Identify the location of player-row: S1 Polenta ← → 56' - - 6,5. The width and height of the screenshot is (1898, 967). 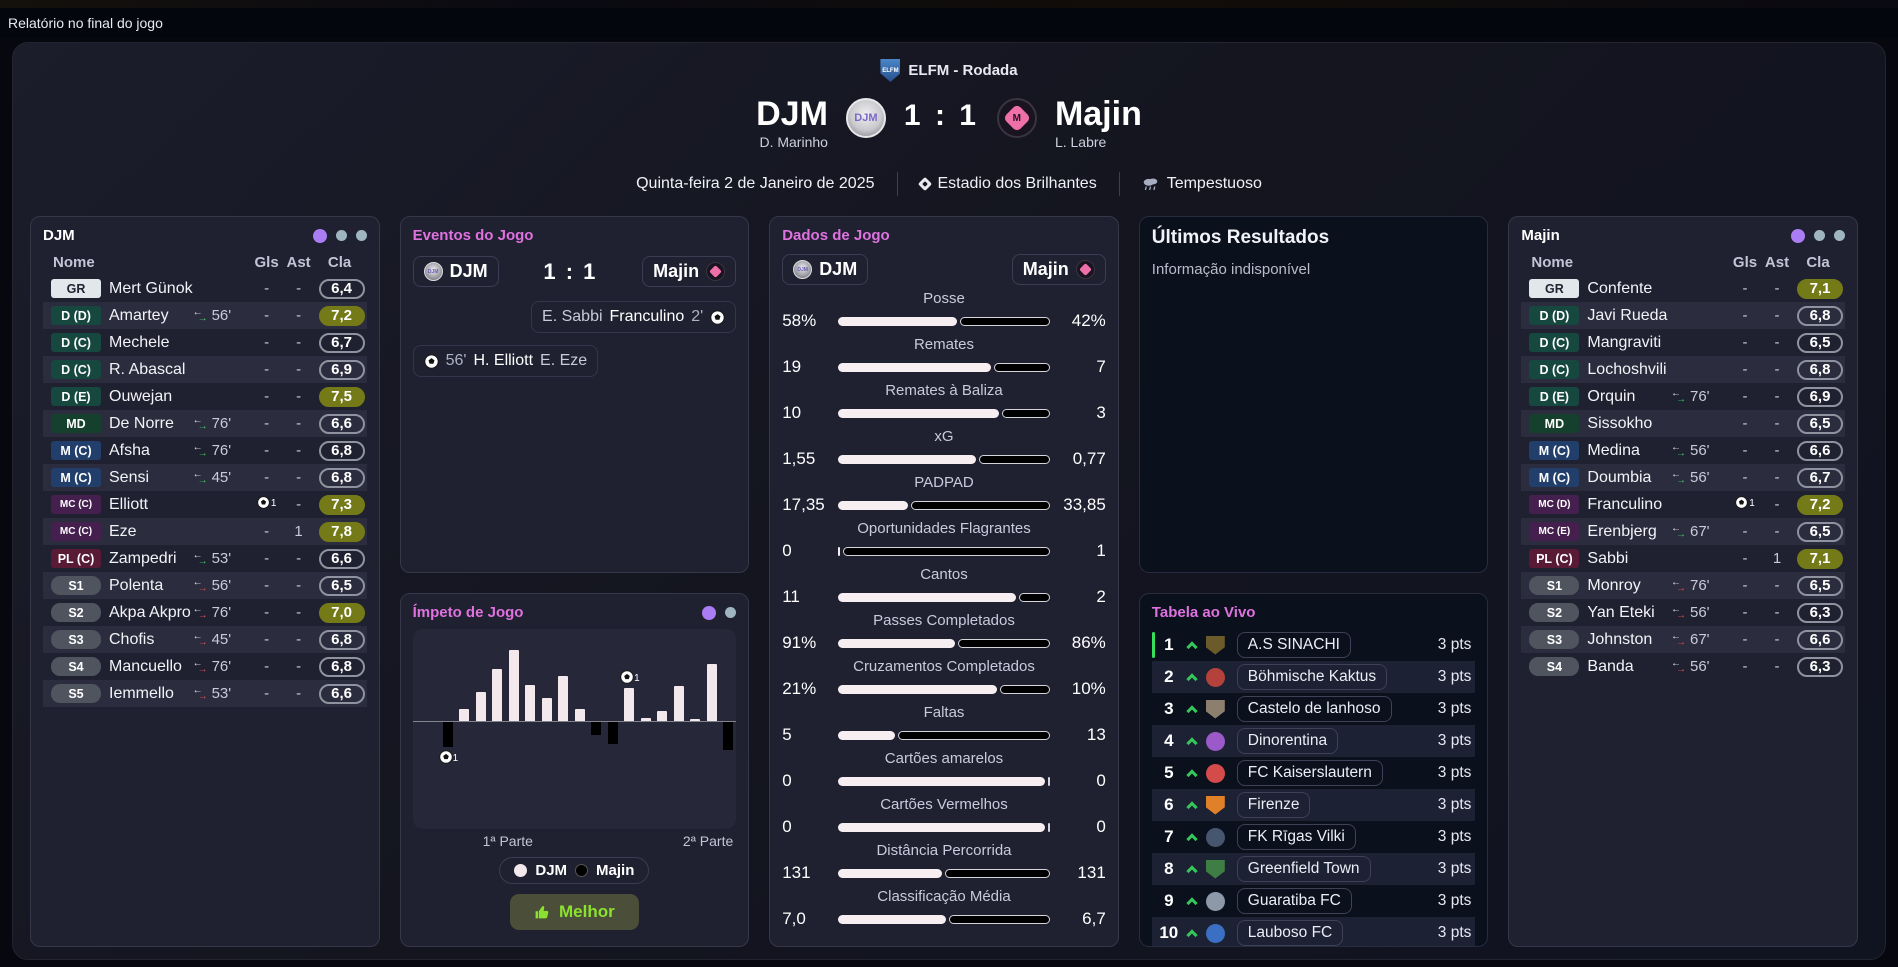
(205, 585).